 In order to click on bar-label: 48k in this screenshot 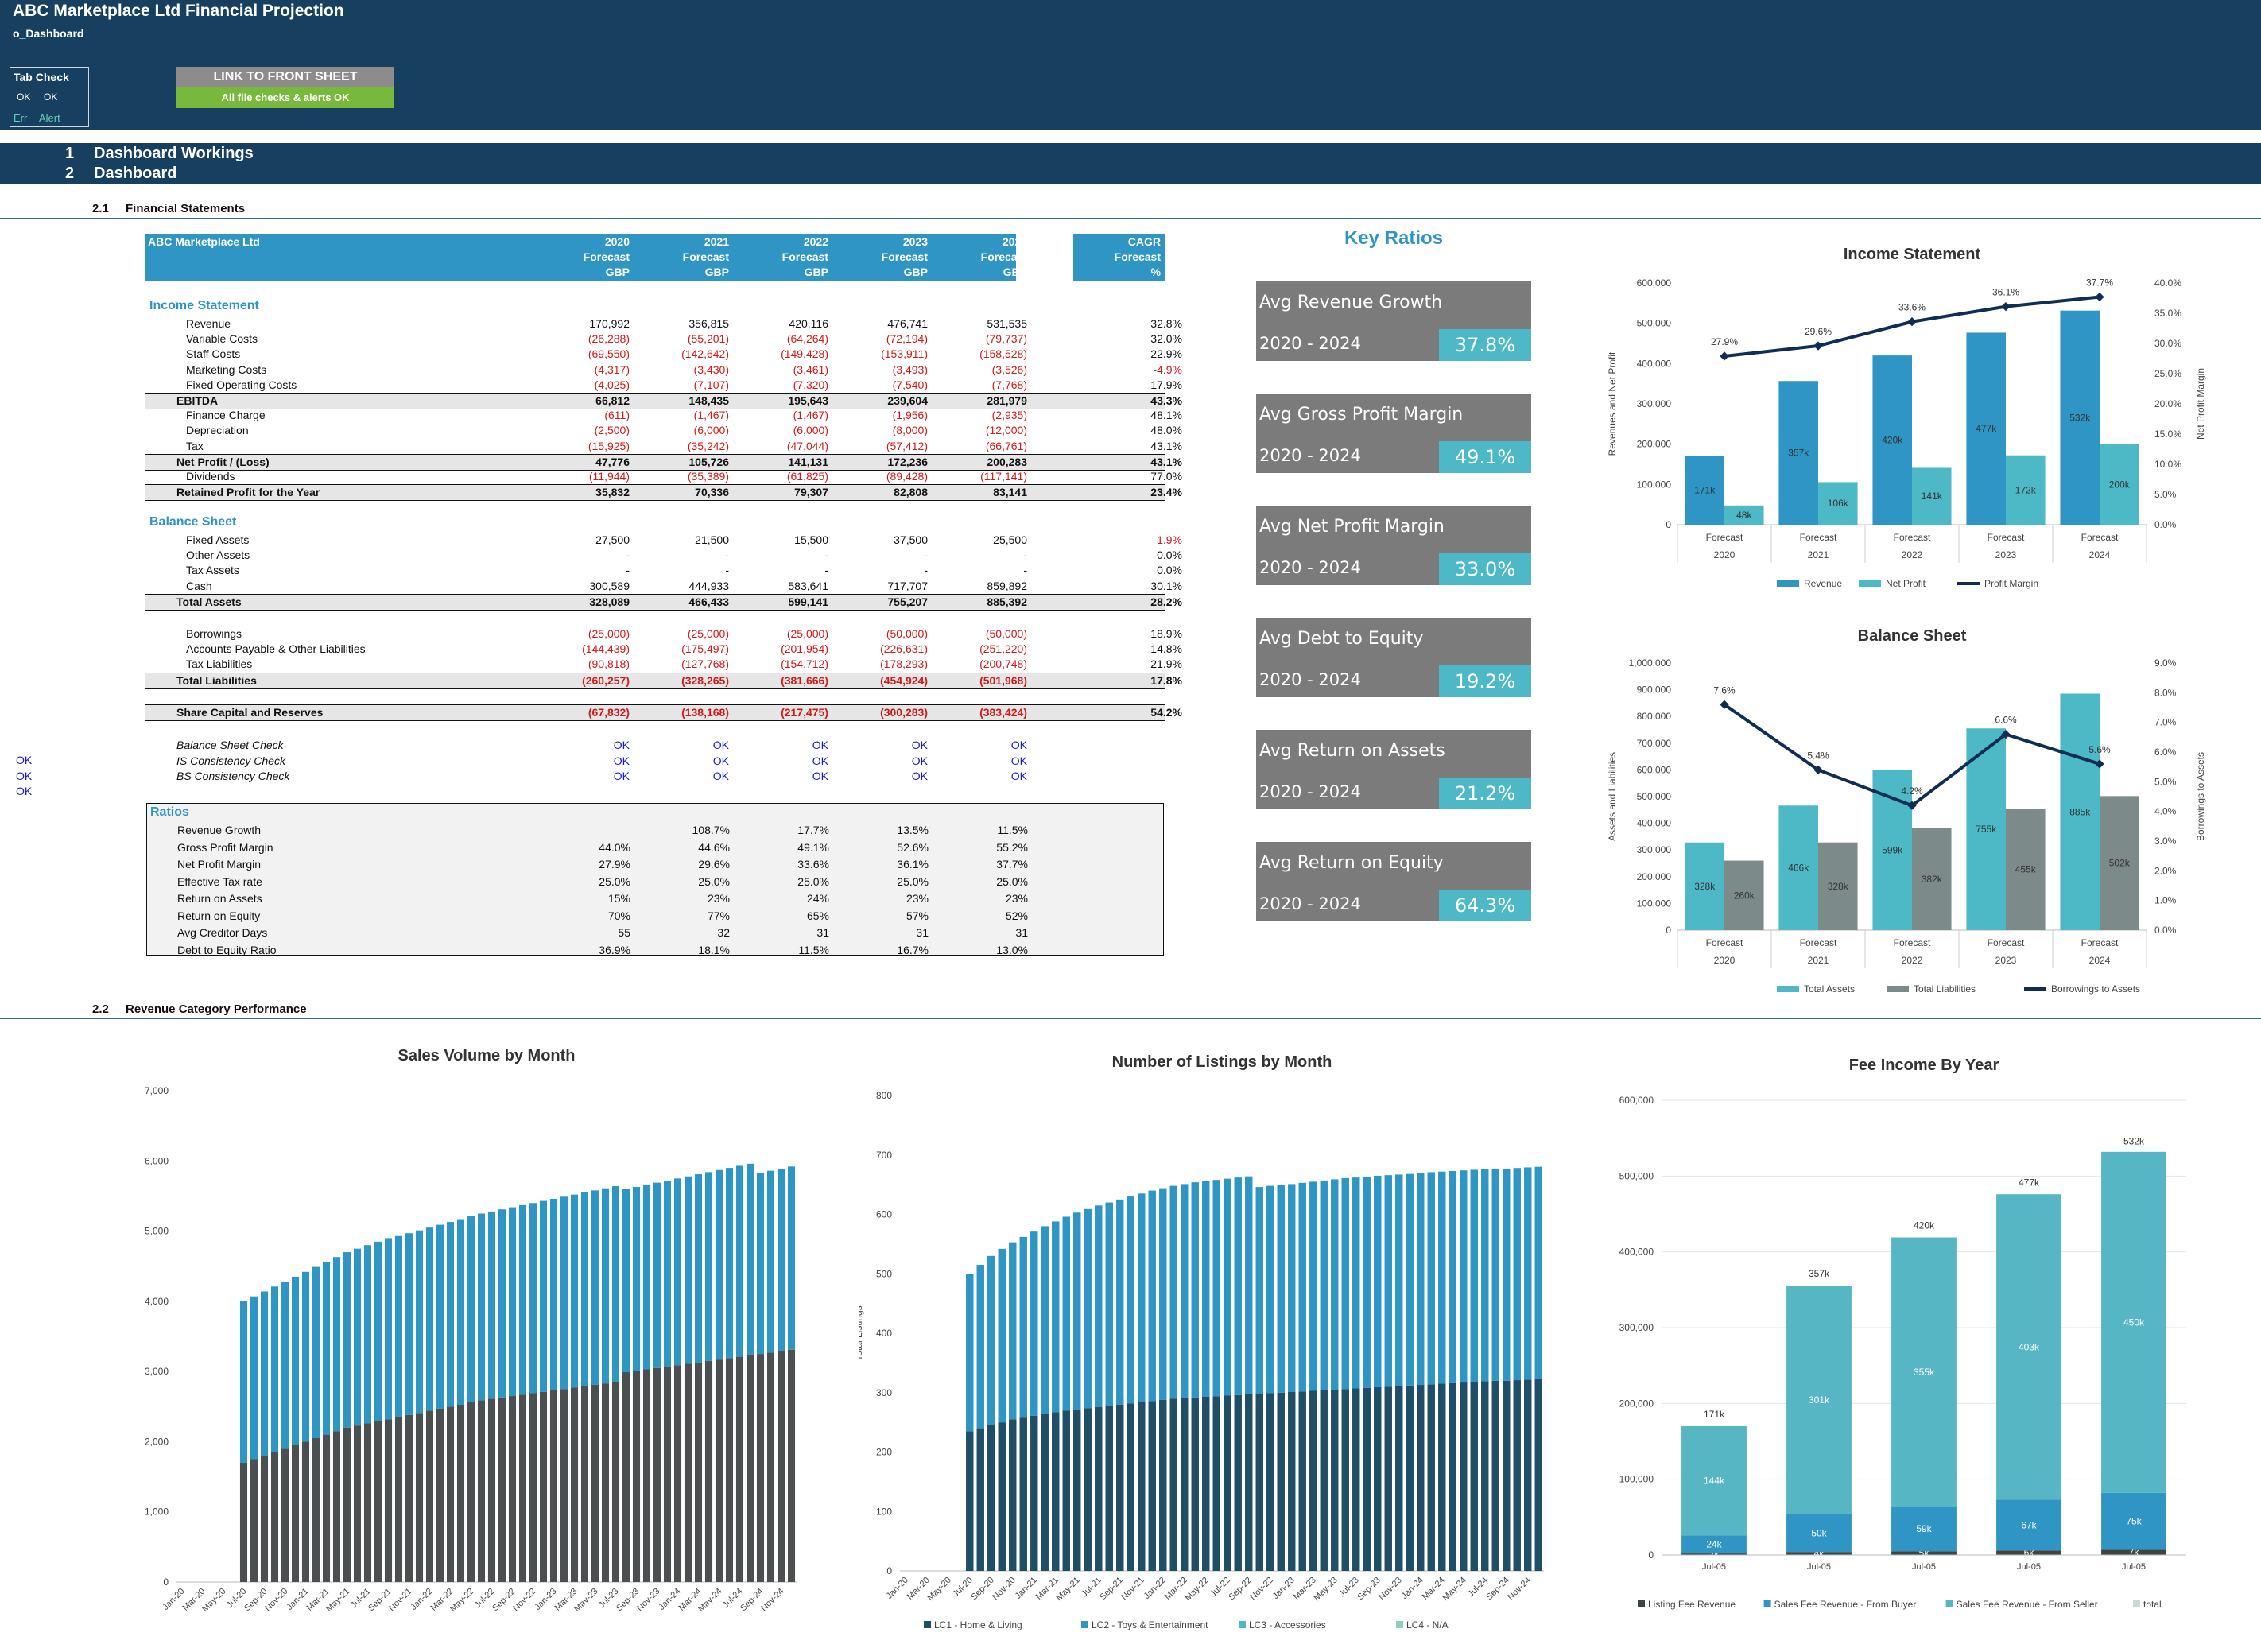, I will do `click(1744, 515)`.